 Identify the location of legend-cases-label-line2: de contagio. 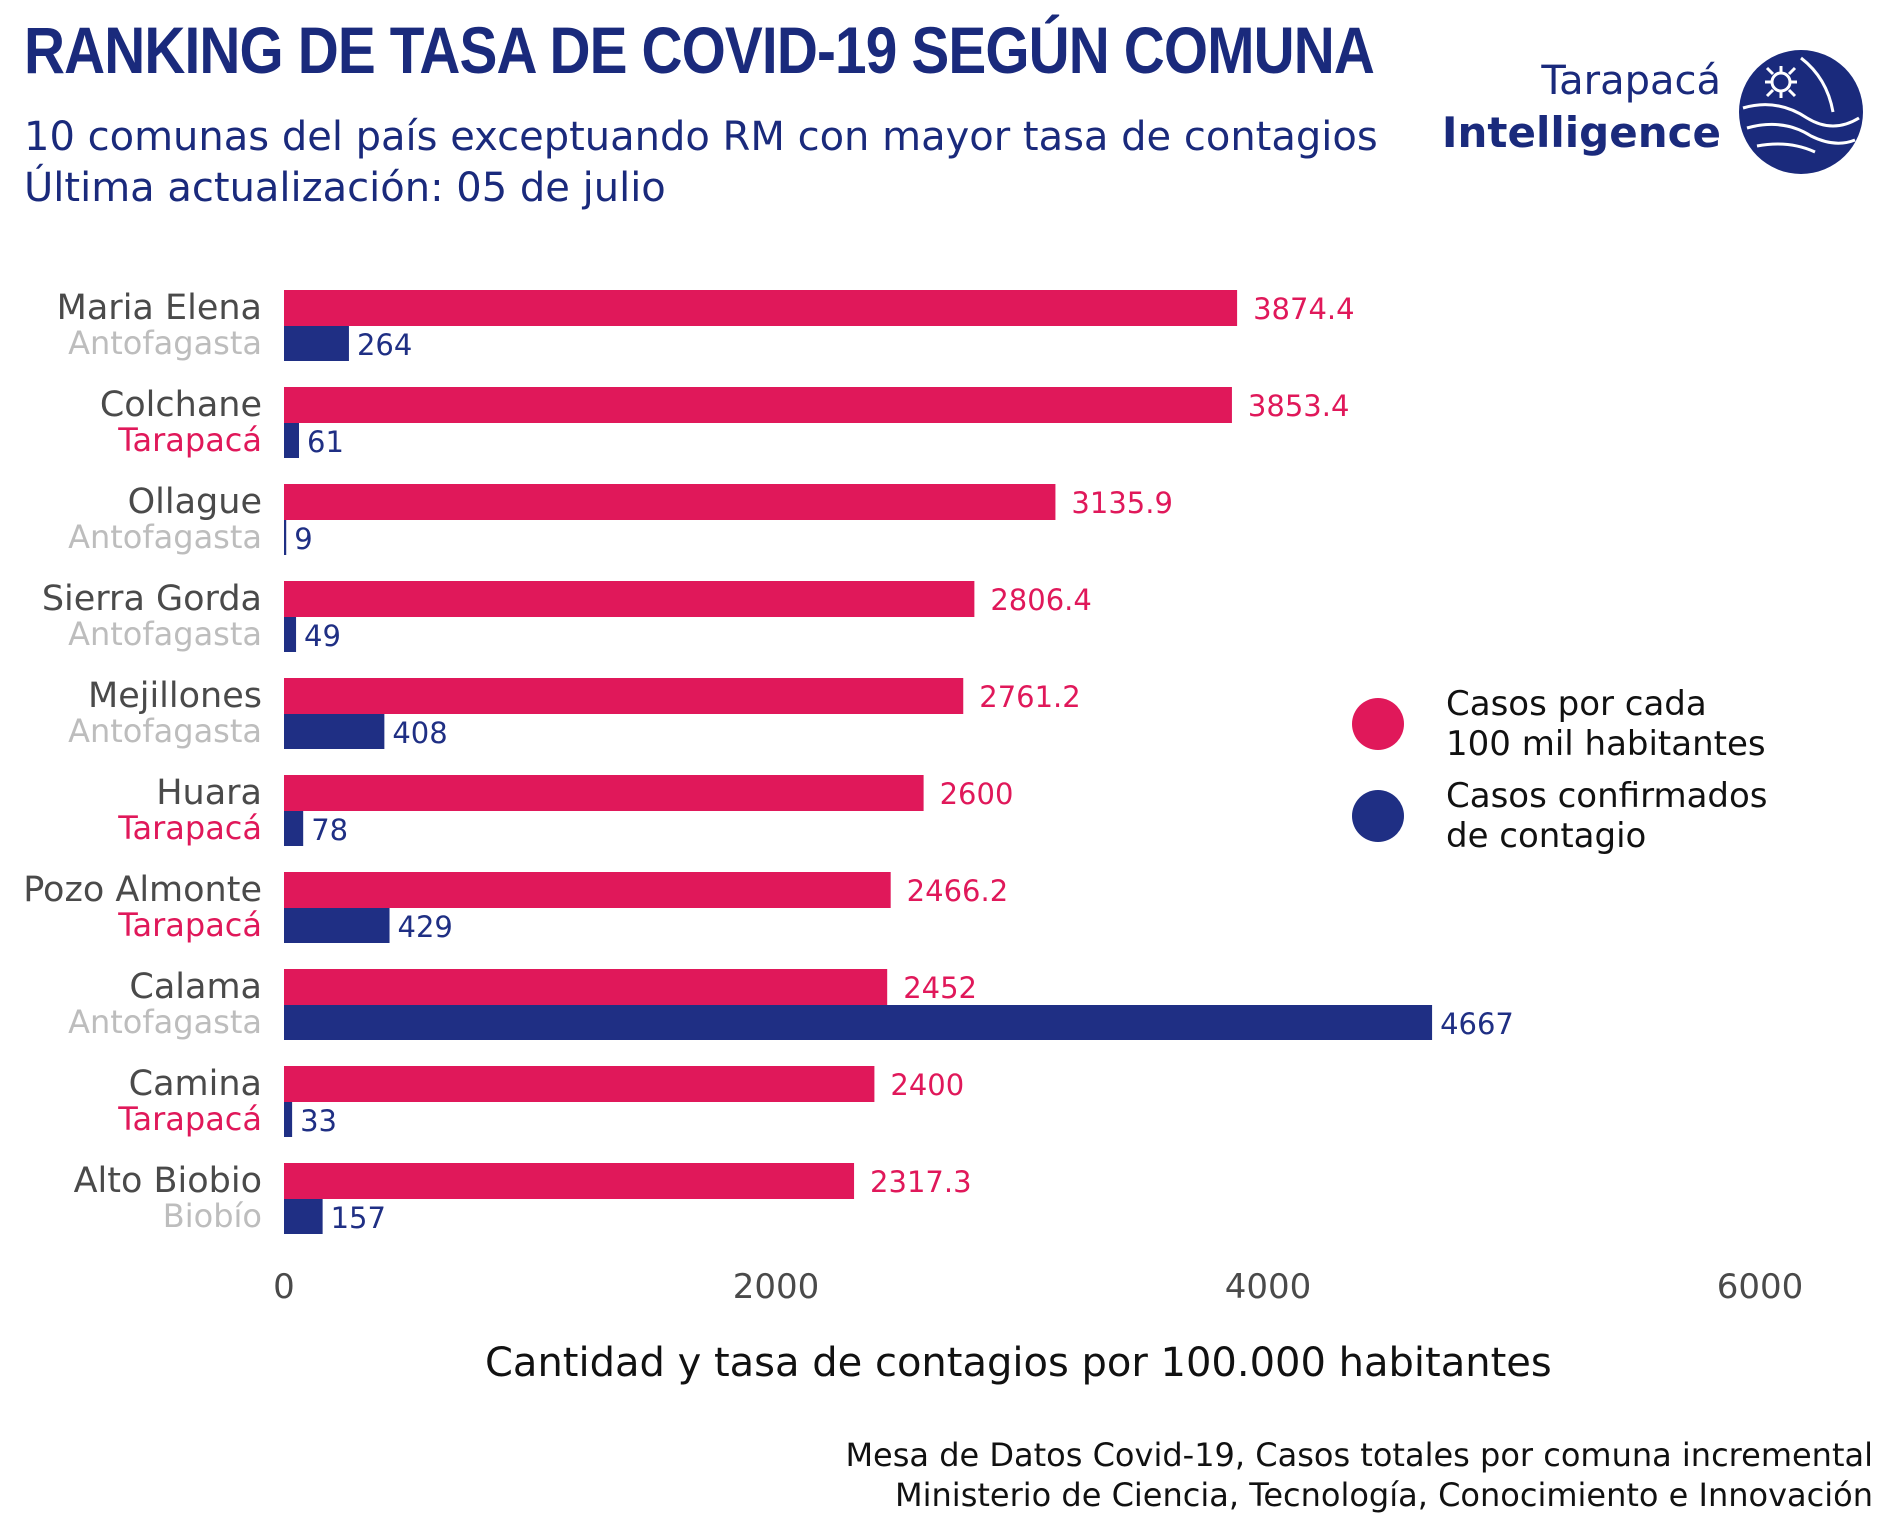
(1546, 836).